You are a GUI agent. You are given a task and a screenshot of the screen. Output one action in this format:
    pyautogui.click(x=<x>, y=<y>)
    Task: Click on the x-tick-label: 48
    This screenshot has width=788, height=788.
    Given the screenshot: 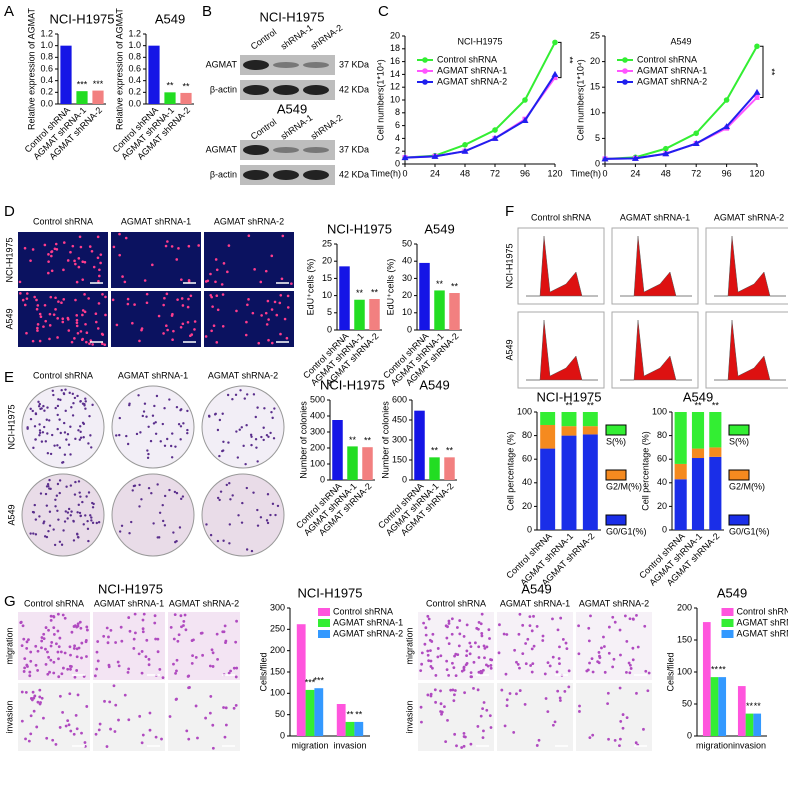 What is the action you would take?
    pyautogui.click(x=666, y=173)
    